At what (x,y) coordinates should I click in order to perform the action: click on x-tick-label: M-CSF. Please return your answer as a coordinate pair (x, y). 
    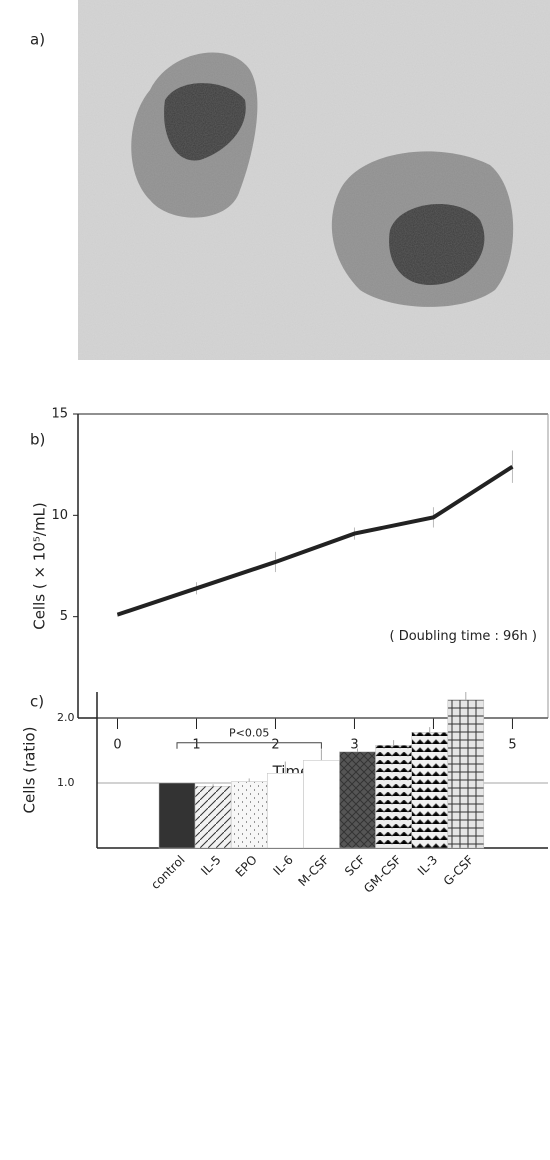
    Looking at the image, I should click on (314, 871).